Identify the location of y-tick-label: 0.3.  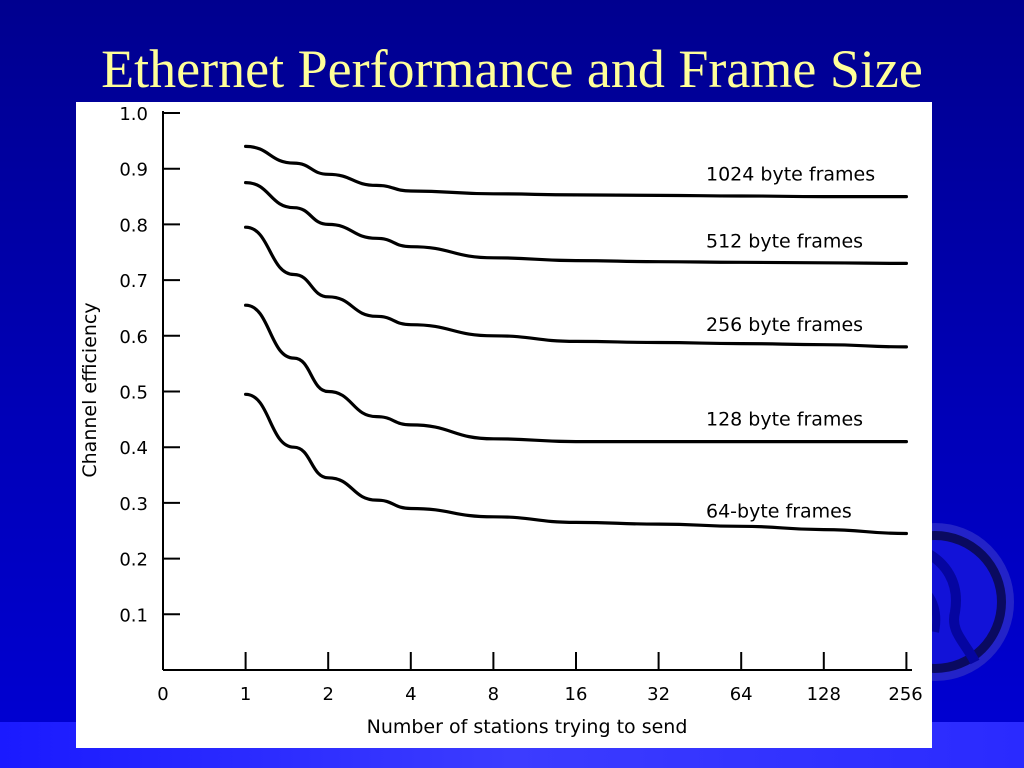
(133, 504).